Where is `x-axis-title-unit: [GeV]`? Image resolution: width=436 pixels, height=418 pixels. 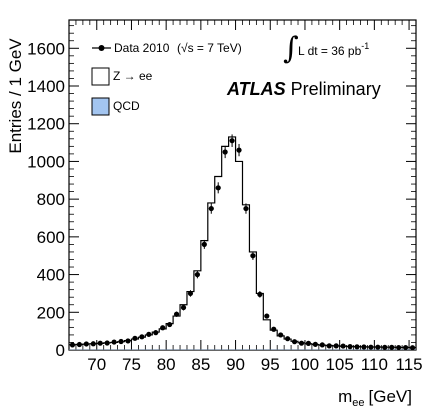 x-axis-title-unit: [GeV] is located at coordinates (390, 396).